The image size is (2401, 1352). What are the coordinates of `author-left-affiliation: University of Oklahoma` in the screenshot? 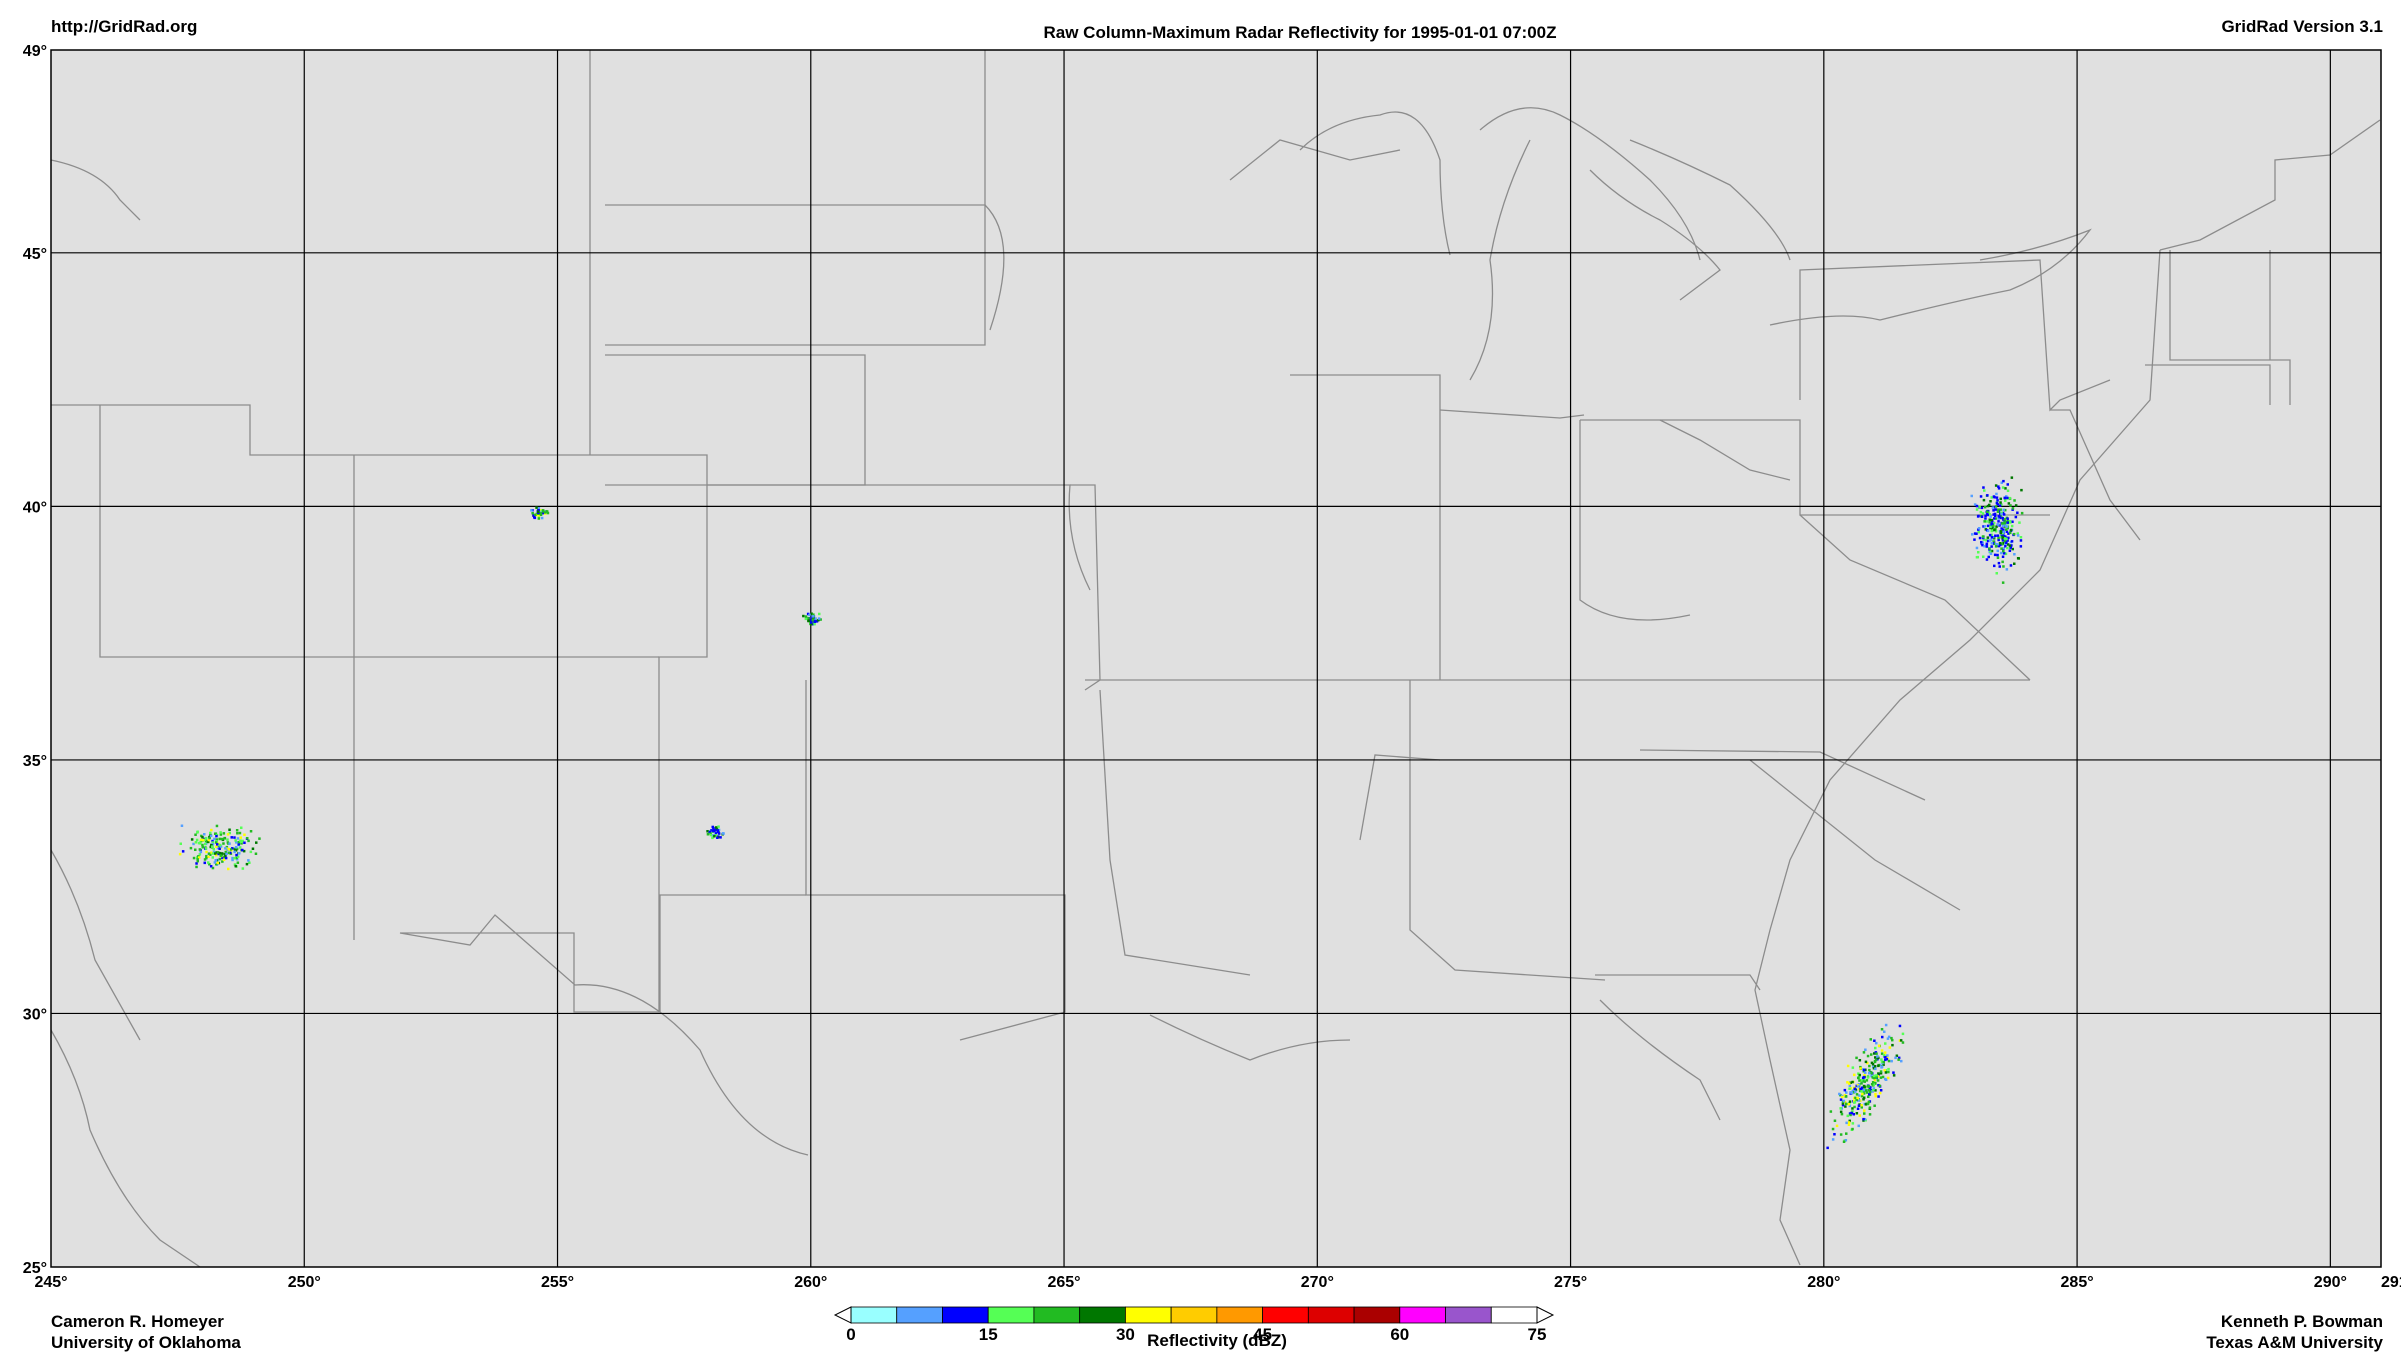 It's located at (146, 1342).